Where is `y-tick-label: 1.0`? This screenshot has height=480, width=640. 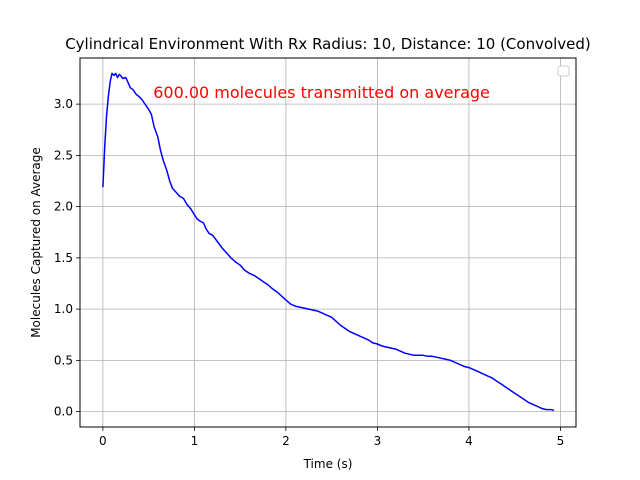 y-tick-label: 1.0 is located at coordinates (63, 309).